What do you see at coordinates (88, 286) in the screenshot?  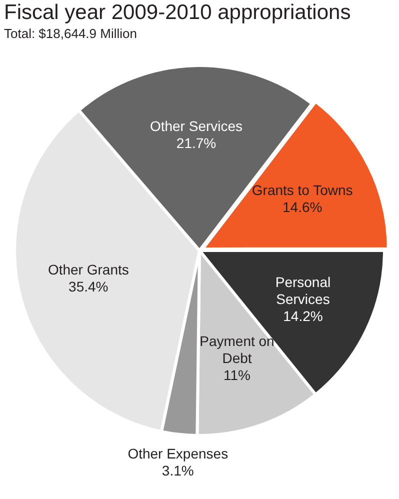 I see `data-label: 35.4%` at bounding box center [88, 286].